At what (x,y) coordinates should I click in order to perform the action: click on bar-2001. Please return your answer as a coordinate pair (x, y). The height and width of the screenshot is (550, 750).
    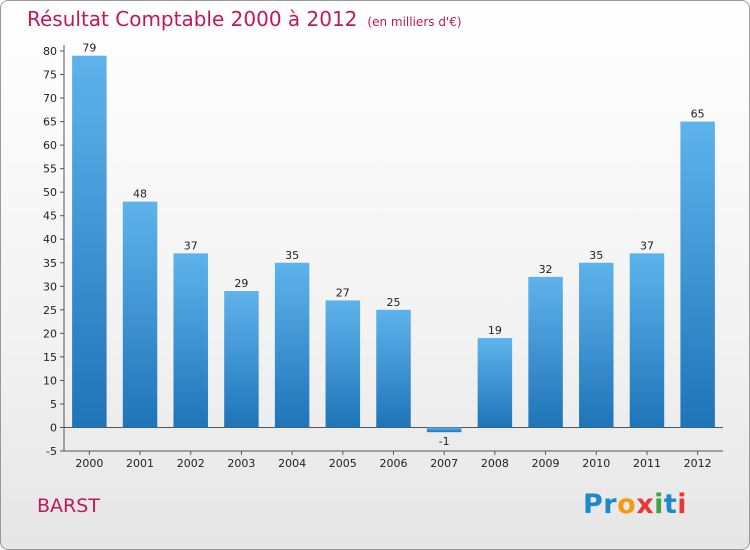
    Looking at the image, I should click on (140, 314).